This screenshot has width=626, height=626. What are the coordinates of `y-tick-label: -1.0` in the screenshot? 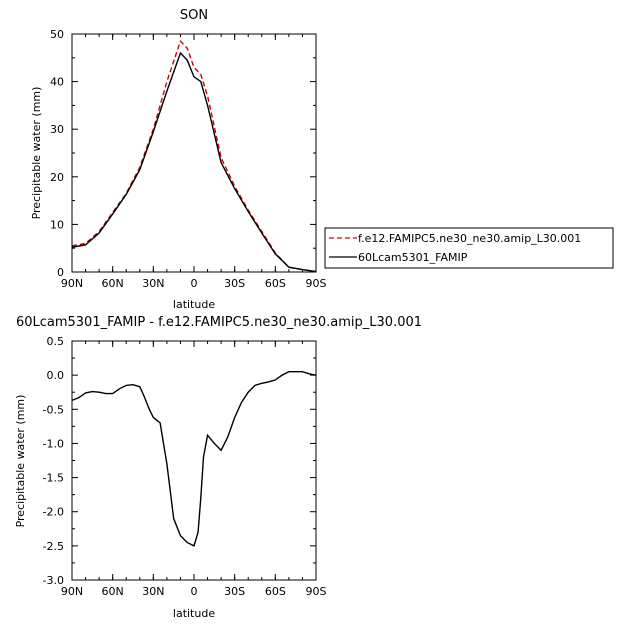 It's located at (53, 443).